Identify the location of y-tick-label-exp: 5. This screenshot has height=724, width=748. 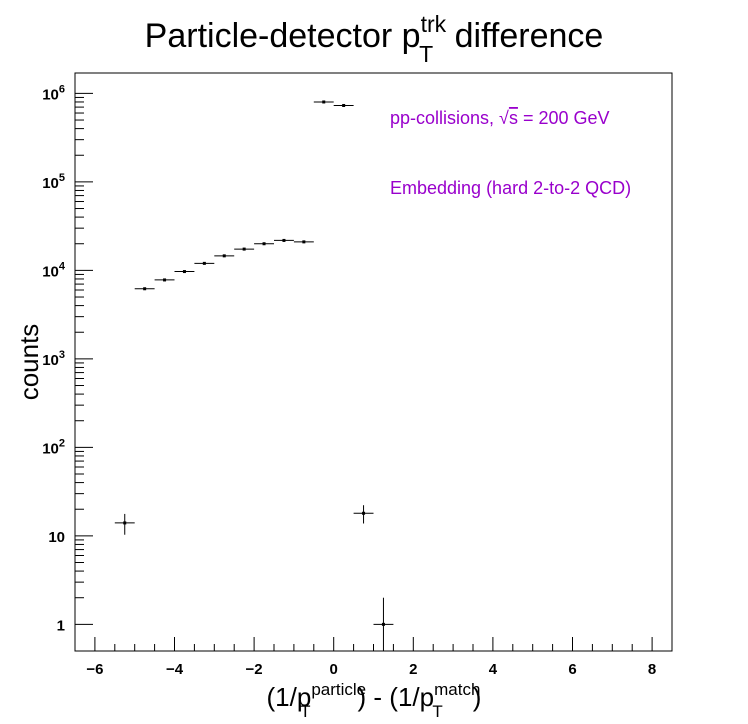
(62, 178).